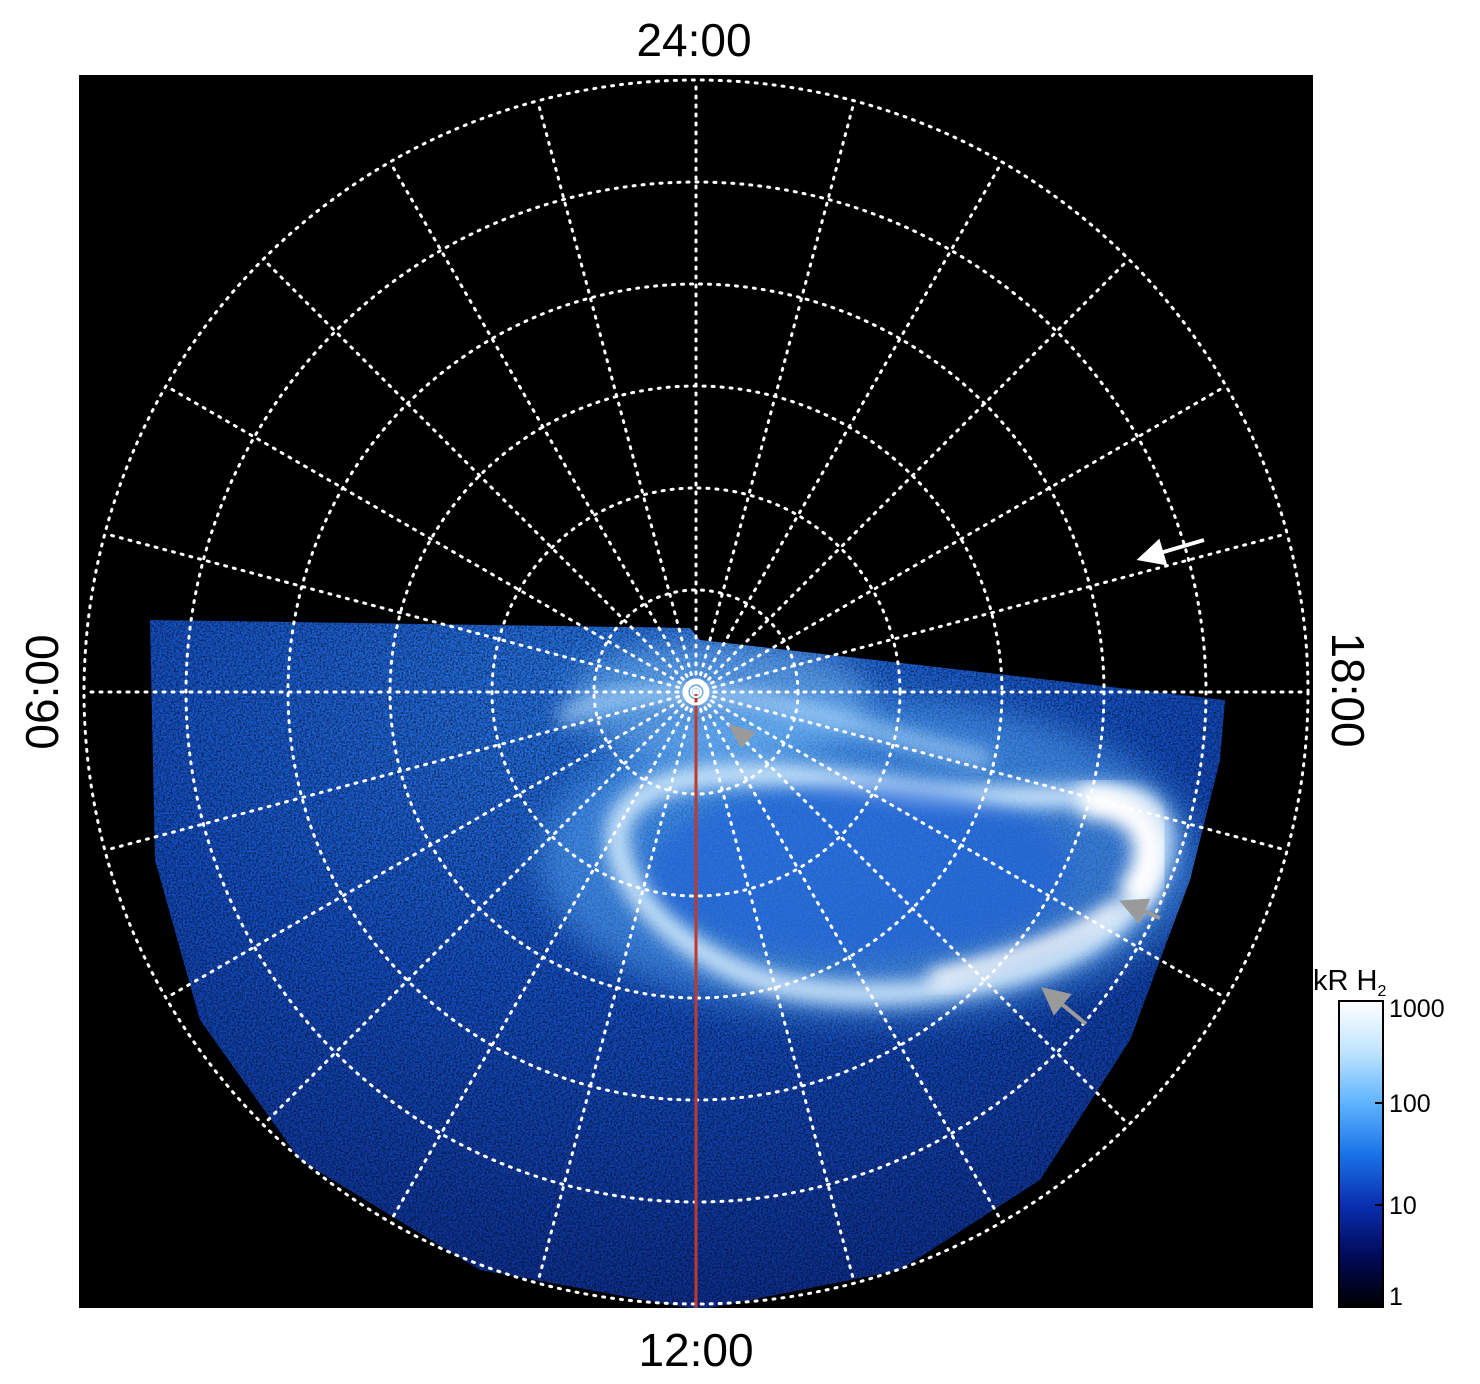 The height and width of the screenshot is (1384, 1480). What do you see at coordinates (1140, 911) in the screenshot?
I see `gray-arrow-dusk` at bounding box center [1140, 911].